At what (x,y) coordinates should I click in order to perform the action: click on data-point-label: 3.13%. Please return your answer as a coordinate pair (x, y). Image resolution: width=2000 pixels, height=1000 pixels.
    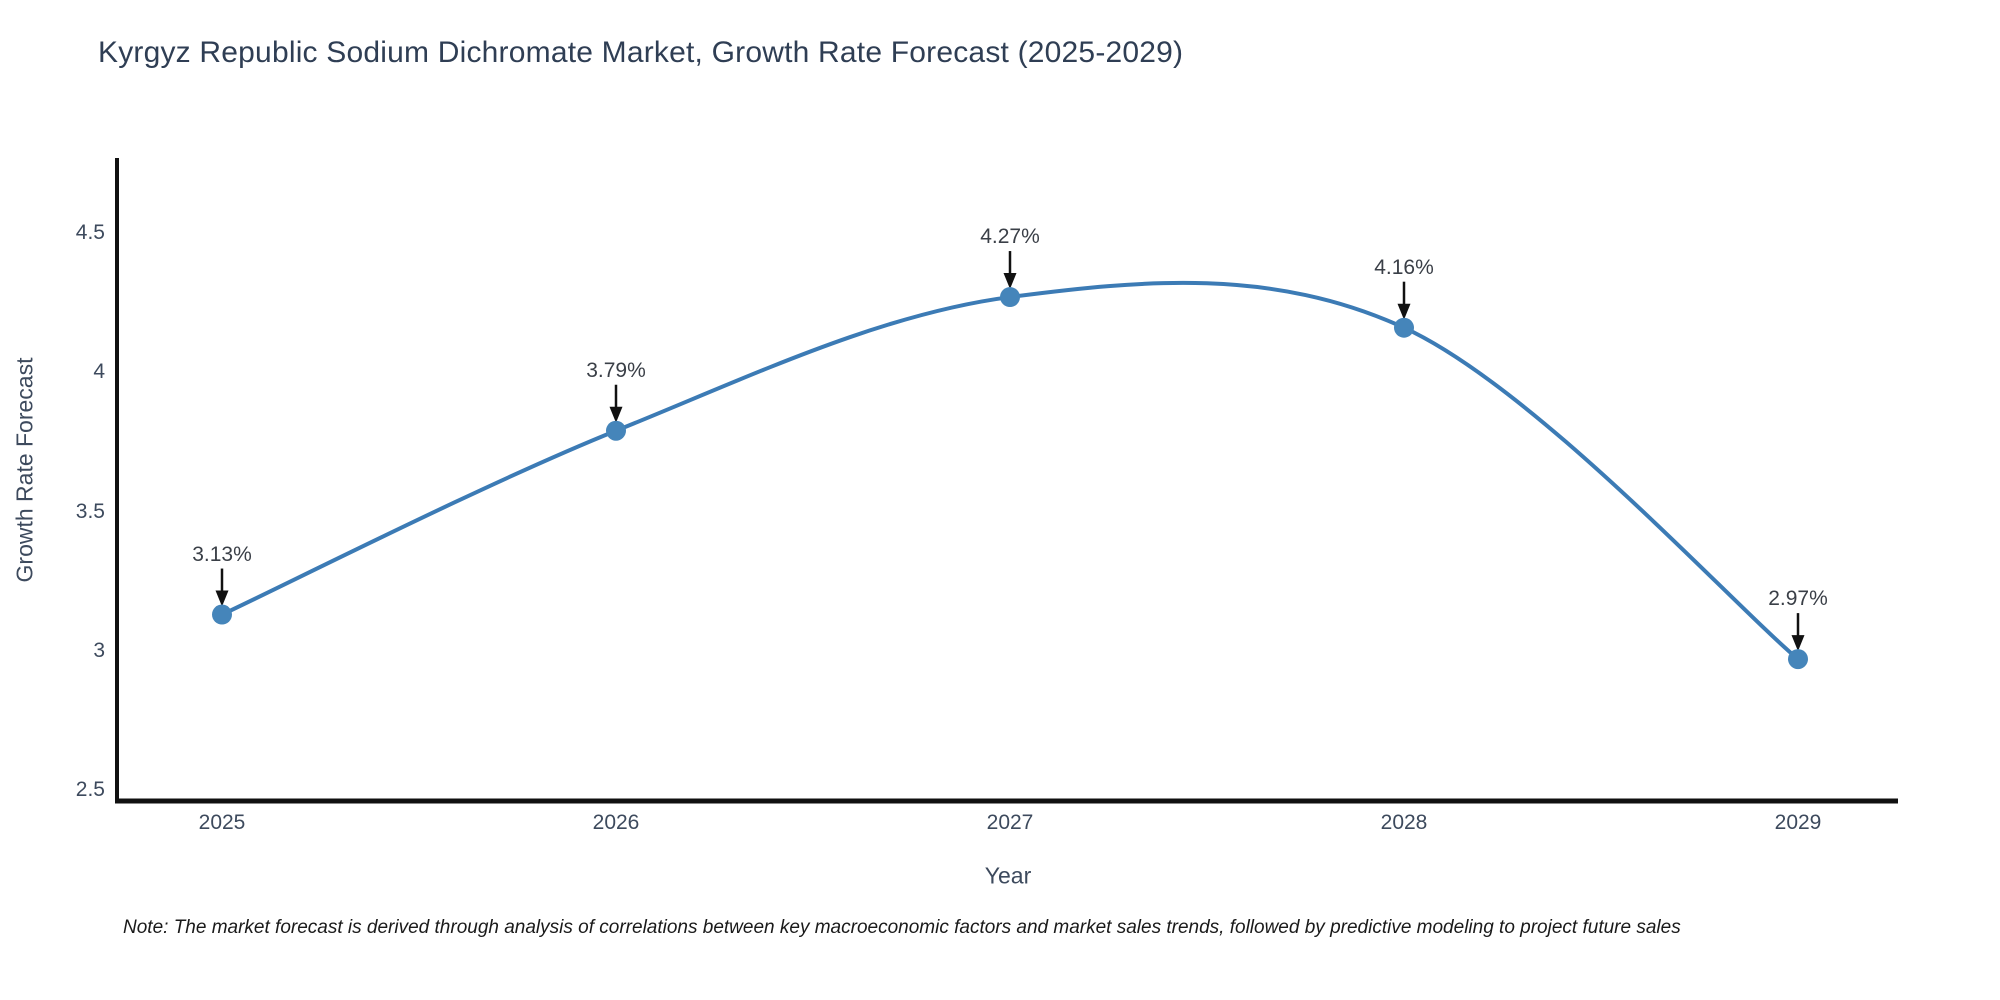
    Looking at the image, I should click on (222, 554).